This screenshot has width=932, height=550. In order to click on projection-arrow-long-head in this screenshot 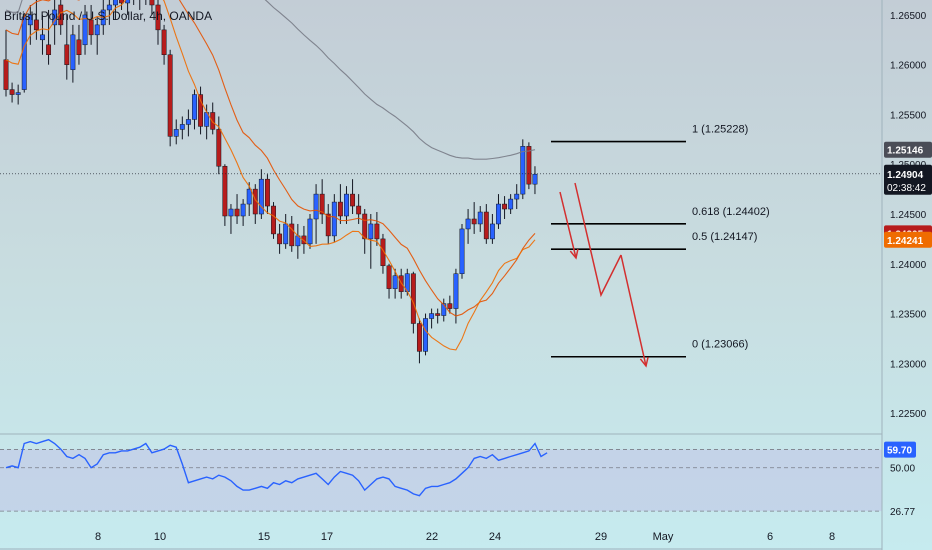, I will do `click(644, 362)`.